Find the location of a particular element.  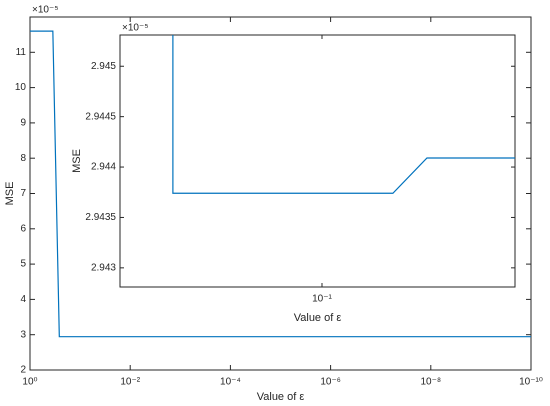

y-tick-label: 2.943 is located at coordinates (103, 267).